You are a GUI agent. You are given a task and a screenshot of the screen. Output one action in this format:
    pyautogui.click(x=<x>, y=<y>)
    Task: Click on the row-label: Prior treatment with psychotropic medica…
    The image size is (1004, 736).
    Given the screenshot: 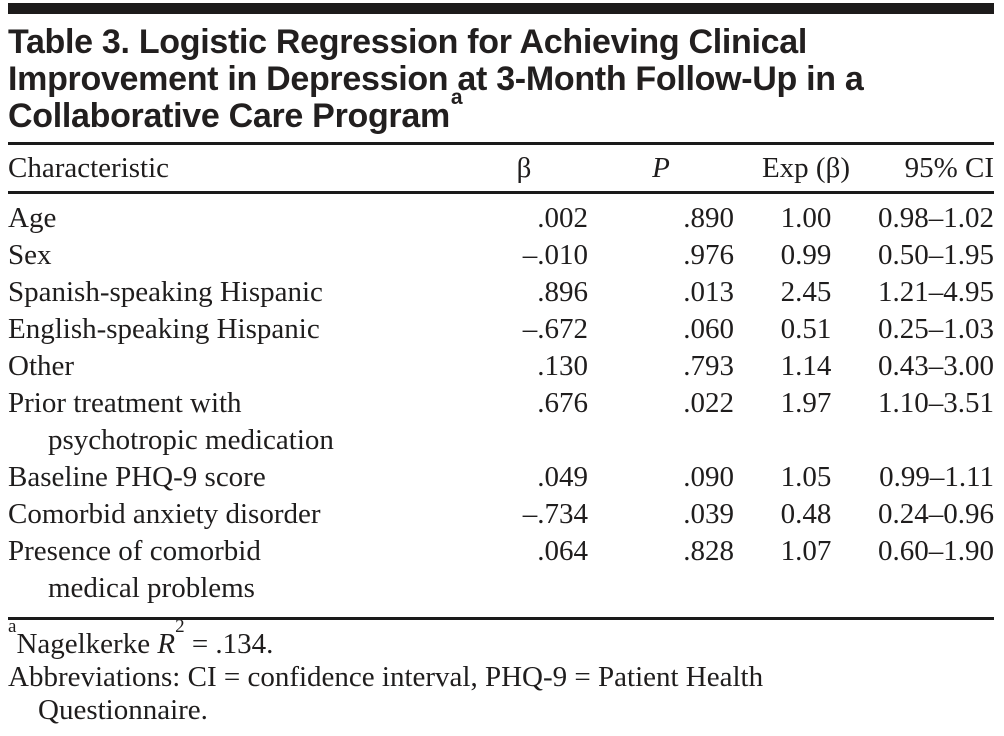 What is the action you would take?
    pyautogui.click(x=234, y=422)
    